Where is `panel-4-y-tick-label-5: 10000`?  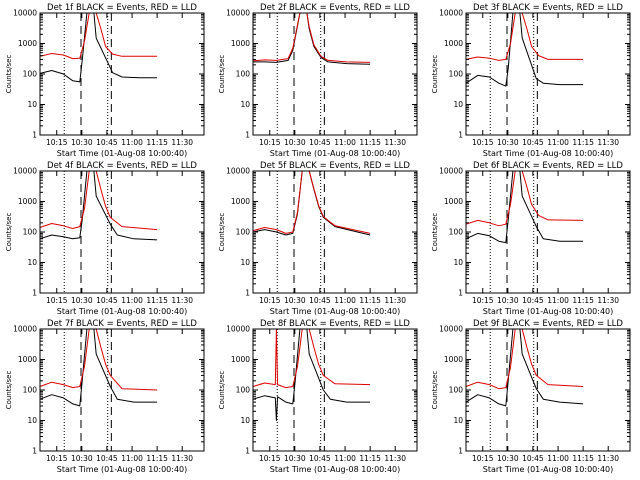
panel-4-y-tick-label-5: 10000 is located at coordinates (25, 171).